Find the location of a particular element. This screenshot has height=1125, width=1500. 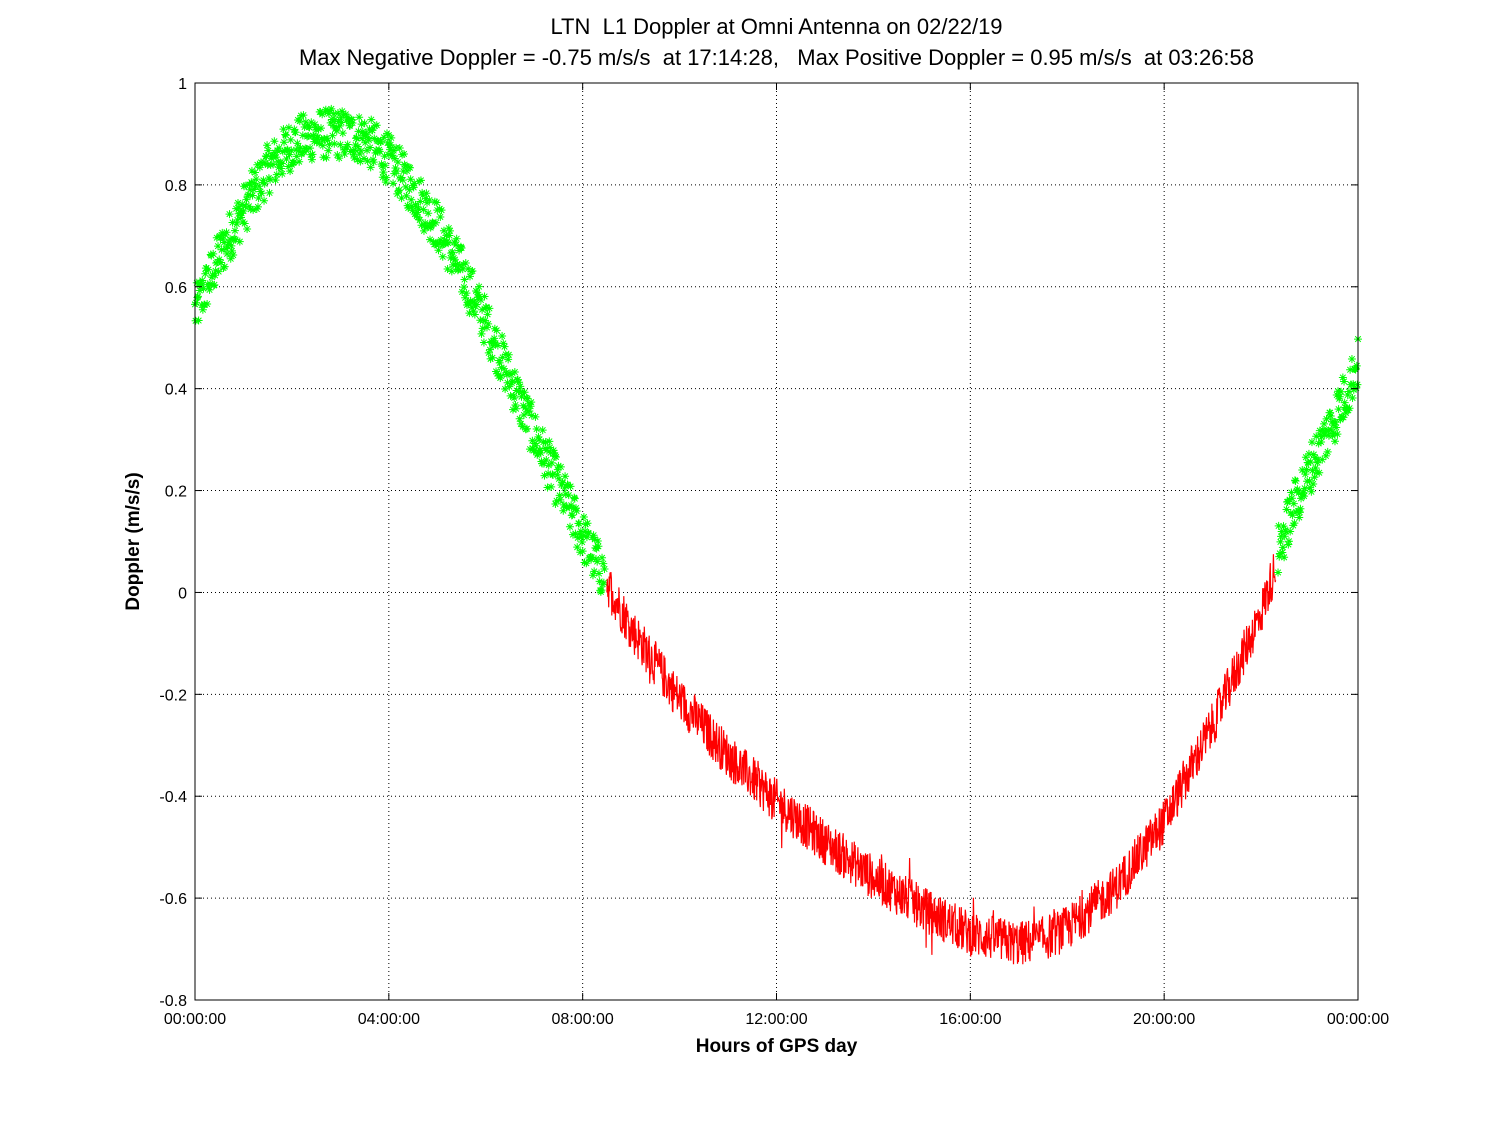

y-tick-label: -0.4 is located at coordinates (173, 797).